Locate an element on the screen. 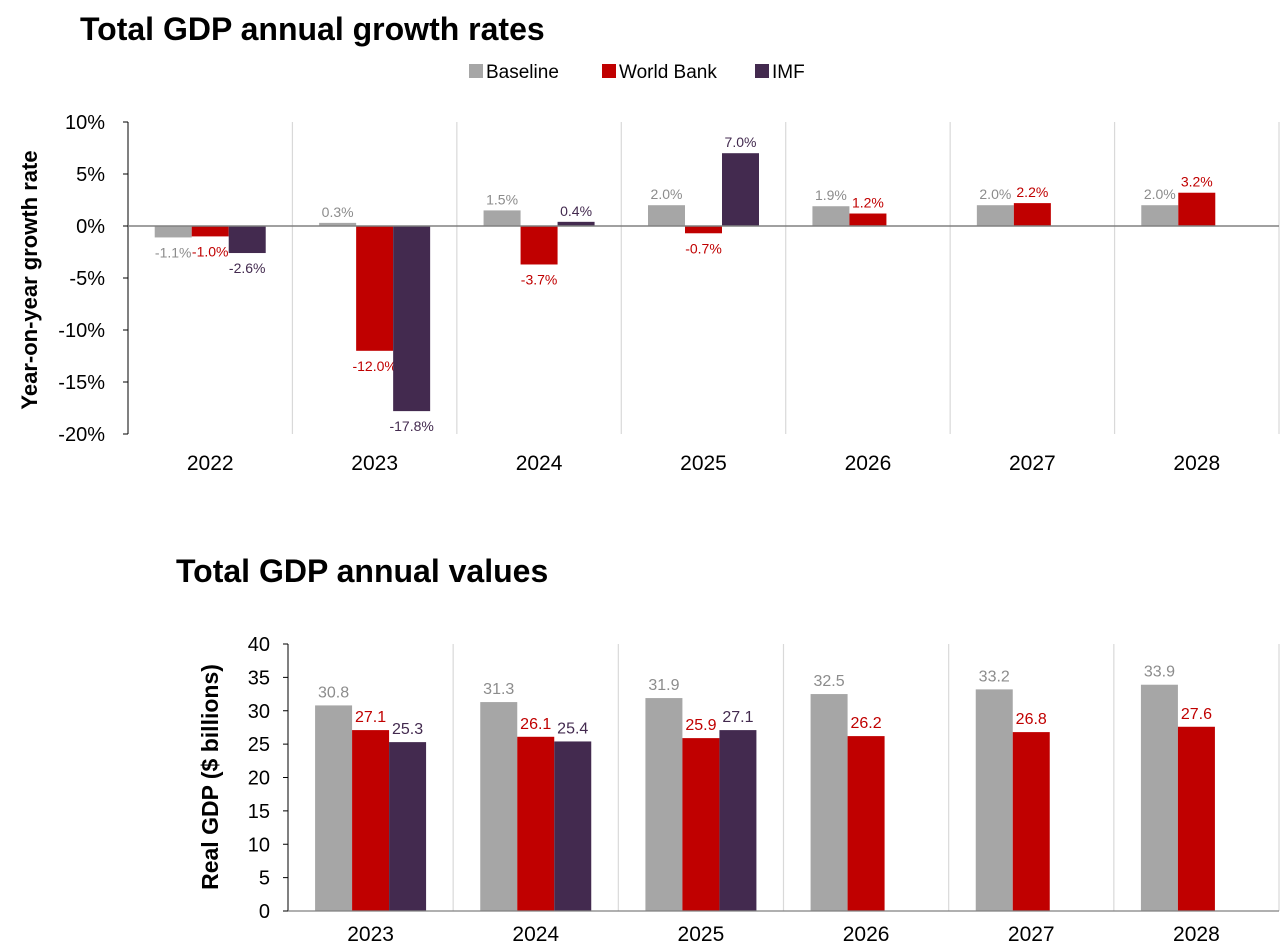 This screenshot has height=948, width=1281. chart2-data-label-baseline-2023: 30.8 is located at coordinates (333, 692).